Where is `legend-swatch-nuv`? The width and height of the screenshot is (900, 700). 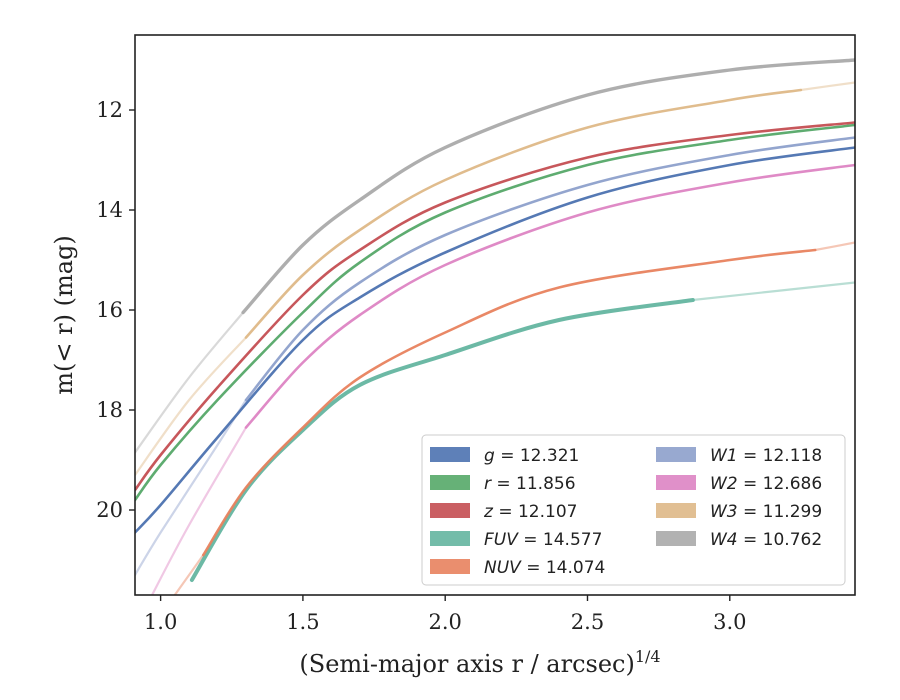
legend-swatch-nuv is located at coordinates (450, 566).